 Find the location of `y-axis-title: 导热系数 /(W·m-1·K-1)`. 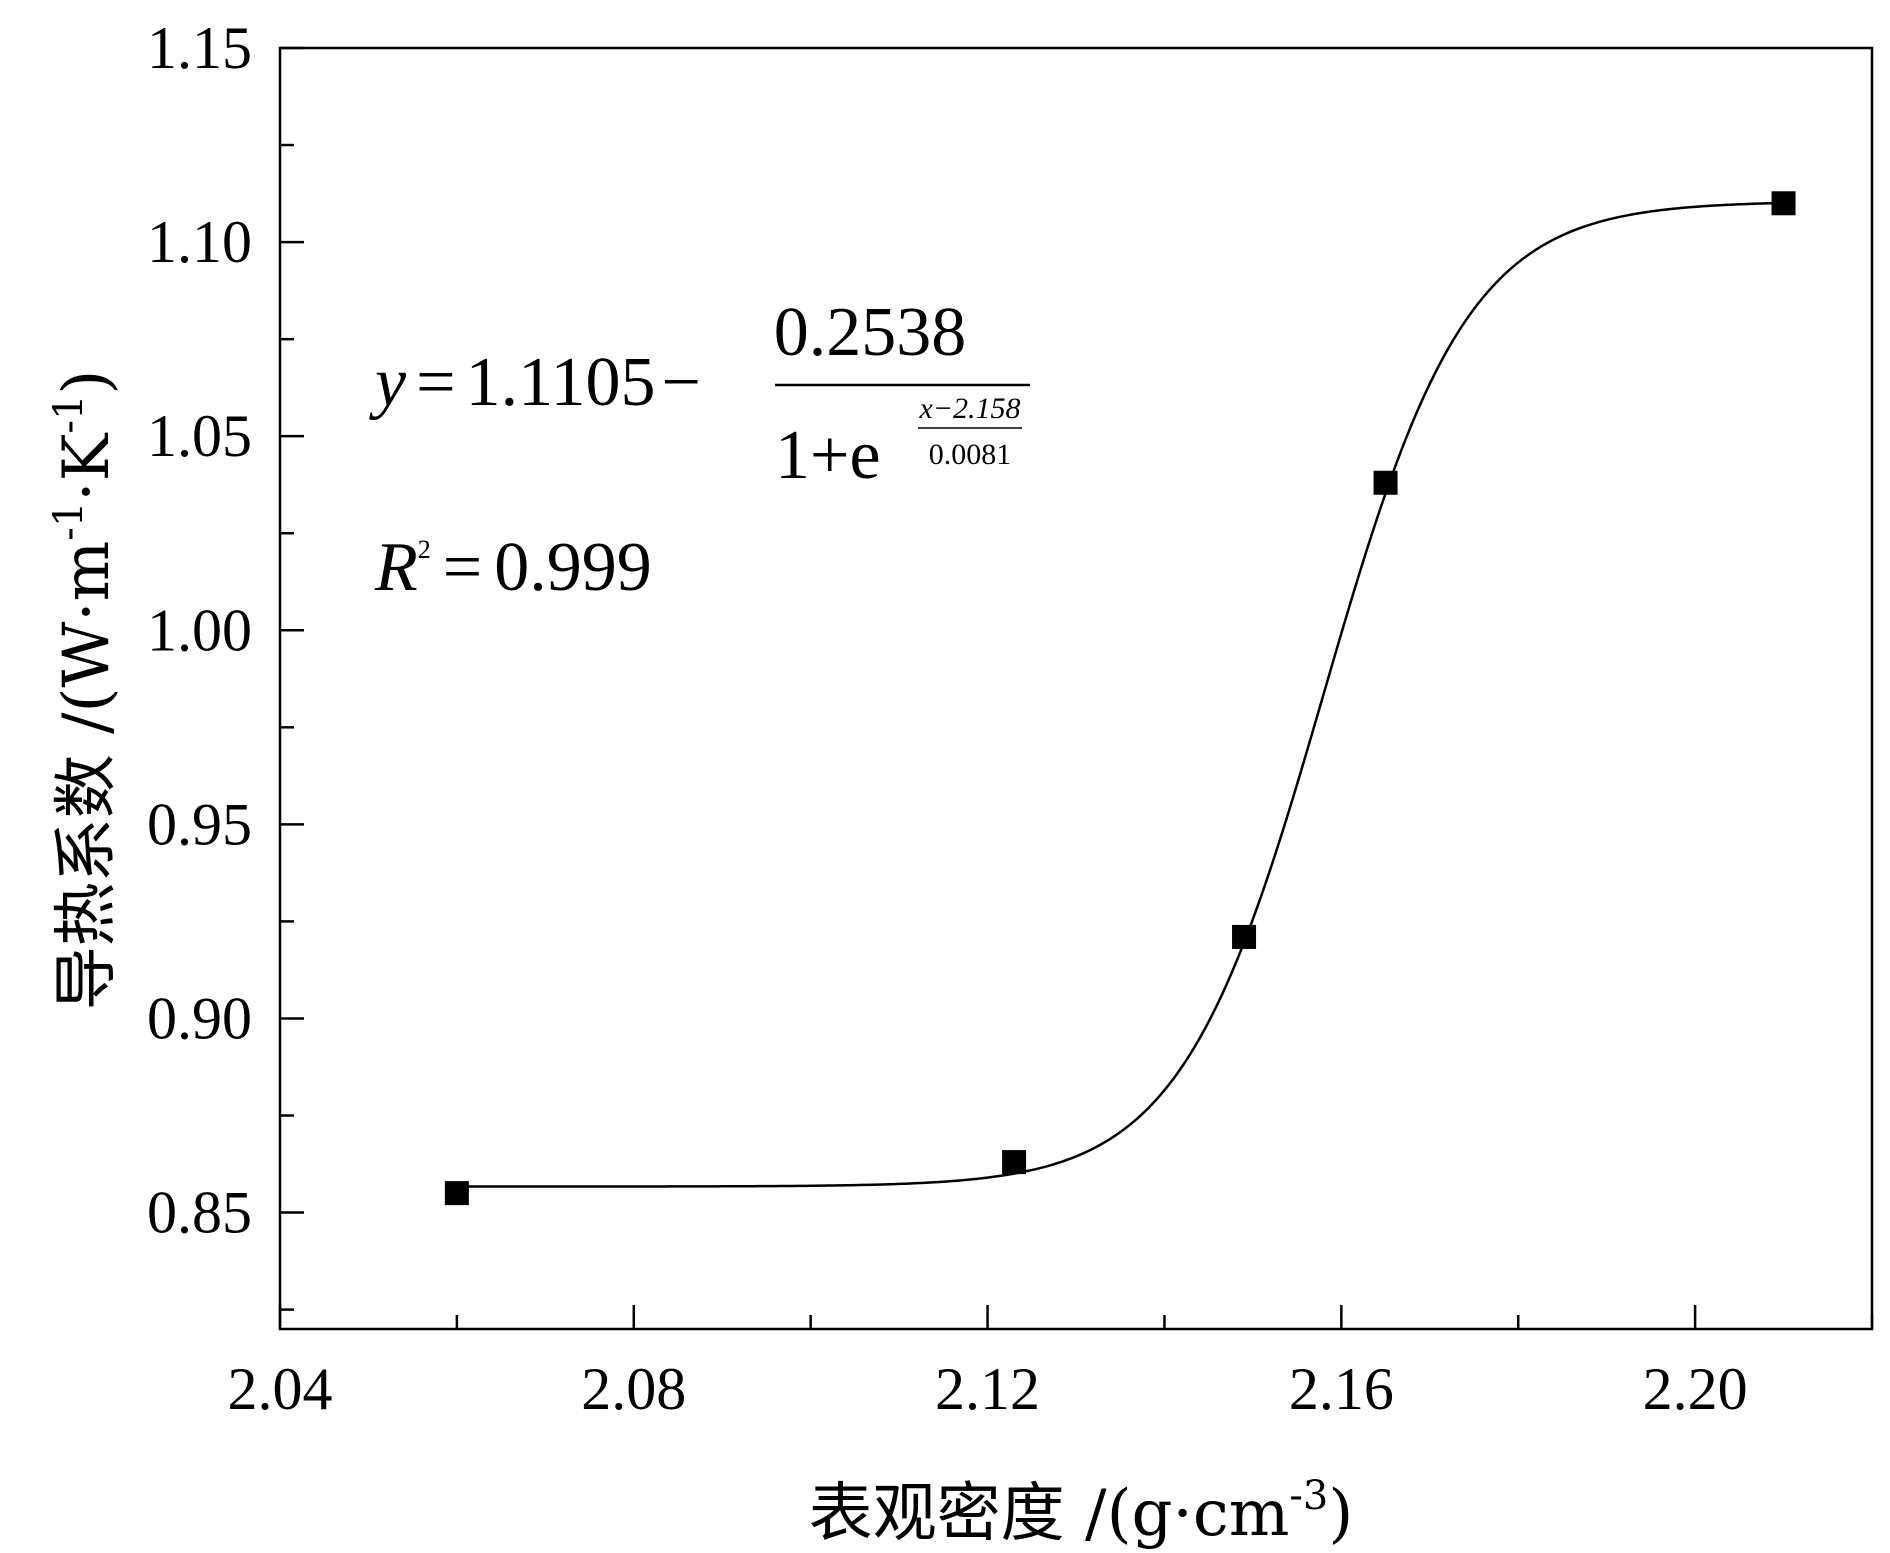

y-axis-title: 导热系数 /(W·m-1·K-1) is located at coordinates (85, 690).